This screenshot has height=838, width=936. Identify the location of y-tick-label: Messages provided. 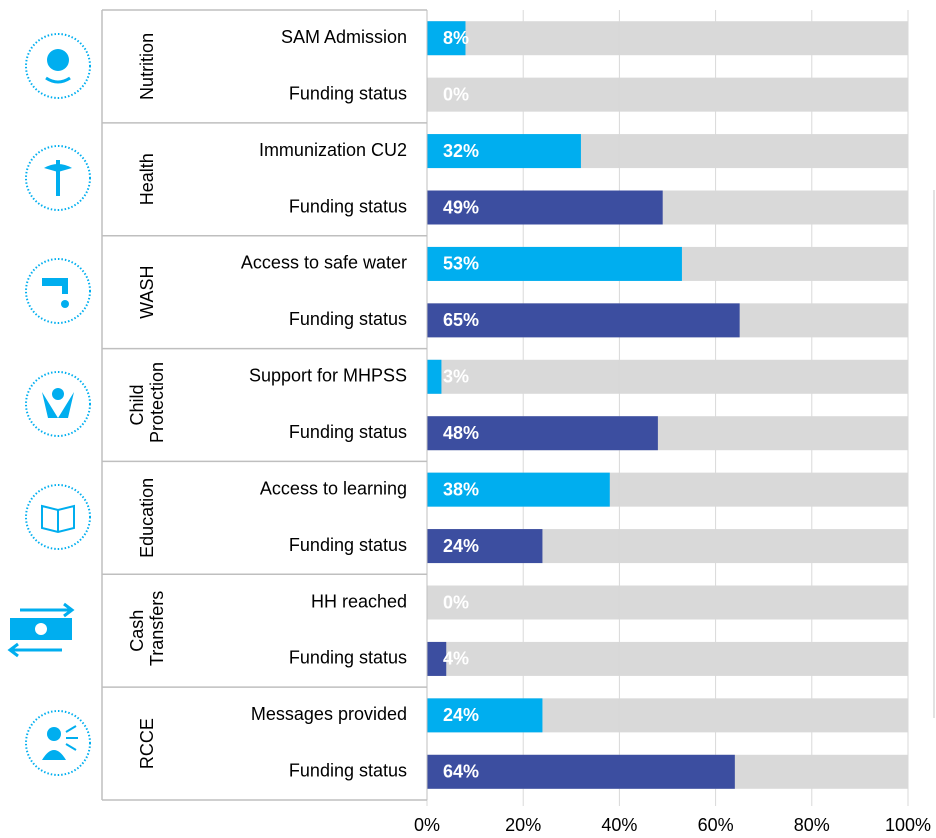
(329, 714).